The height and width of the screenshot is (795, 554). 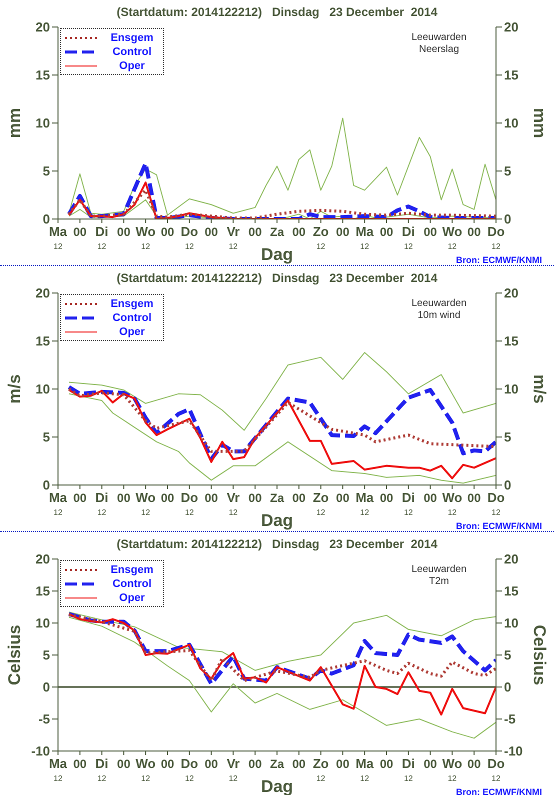 I want to click on y-tick-label: -10, so click(x=40, y=751).